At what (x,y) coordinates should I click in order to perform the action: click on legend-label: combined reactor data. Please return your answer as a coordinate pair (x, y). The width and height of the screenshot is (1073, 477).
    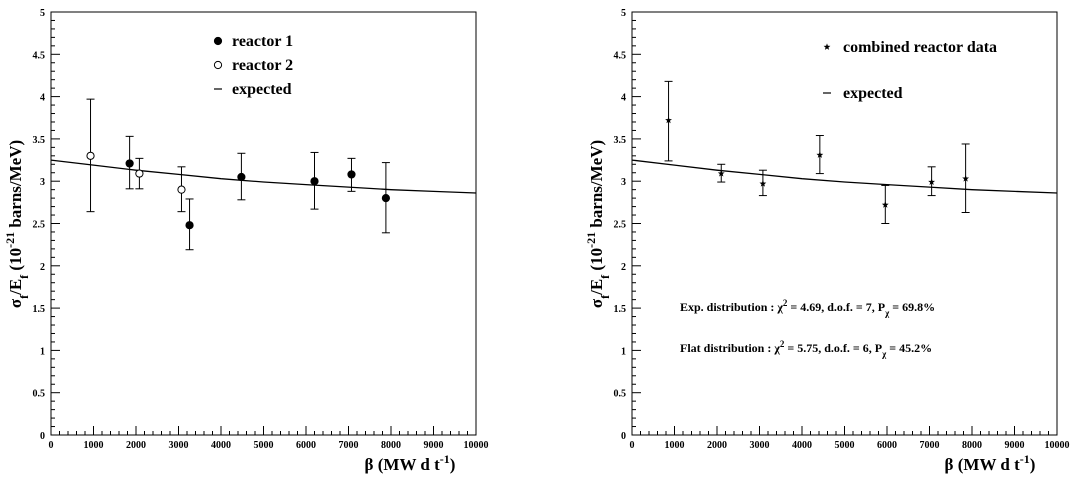
    Looking at the image, I should click on (920, 47).